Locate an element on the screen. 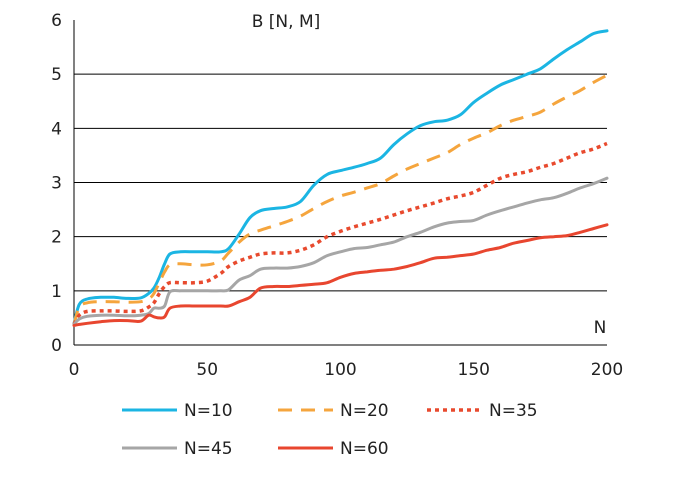 The width and height of the screenshot is (674, 480). y-tick-label: 3 is located at coordinates (56, 184).